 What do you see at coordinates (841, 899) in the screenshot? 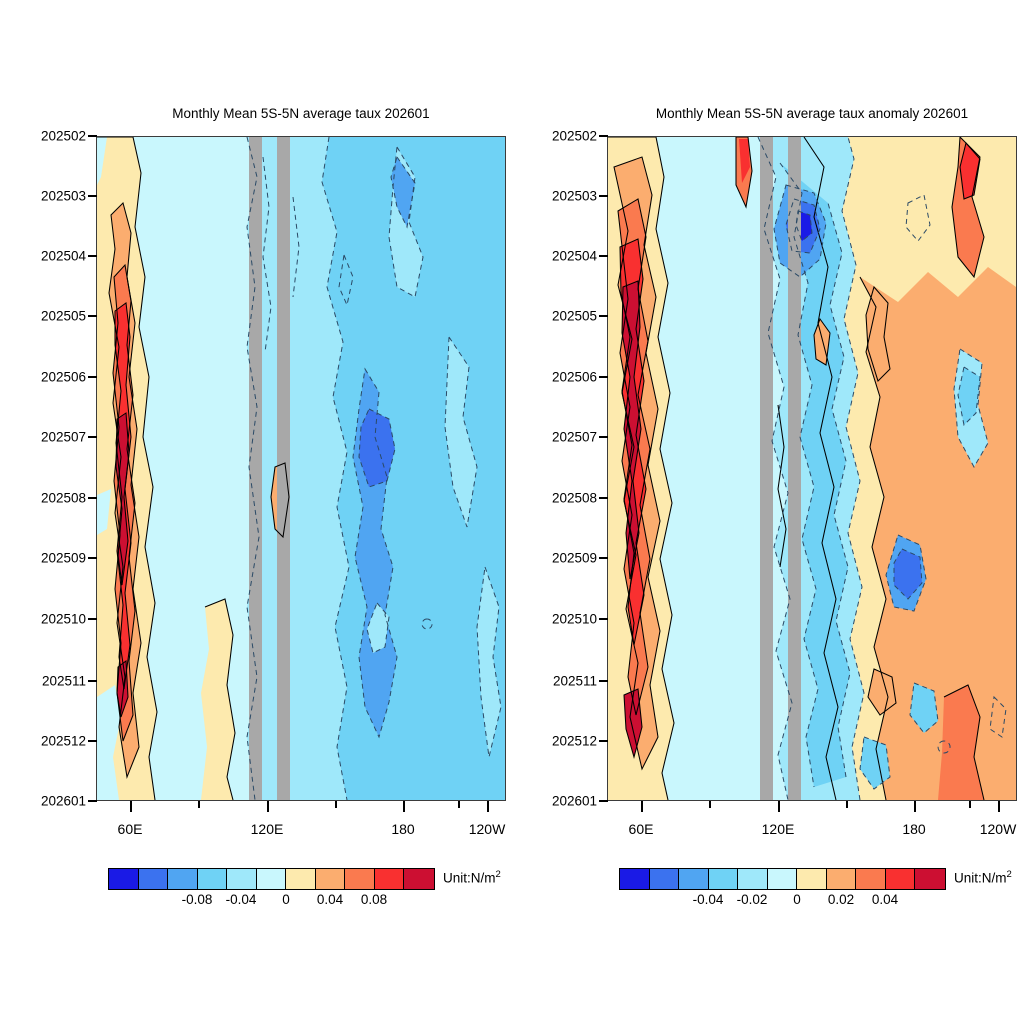
I see `colorbar-tick-label: 0.02` at bounding box center [841, 899].